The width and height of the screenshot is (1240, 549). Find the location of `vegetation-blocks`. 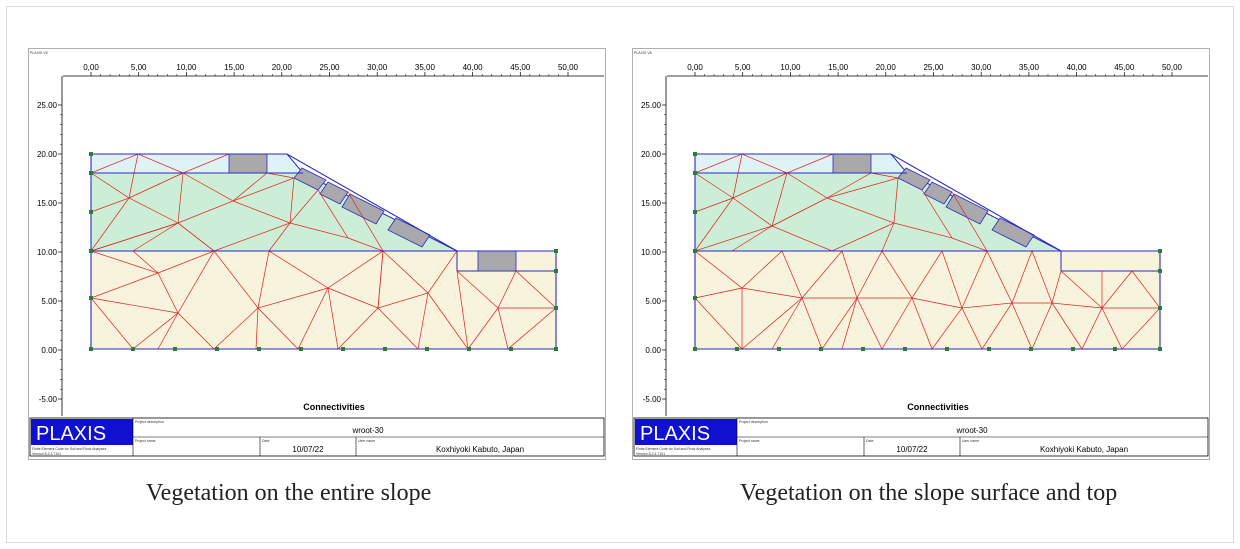

vegetation-blocks is located at coordinates (372, 212).